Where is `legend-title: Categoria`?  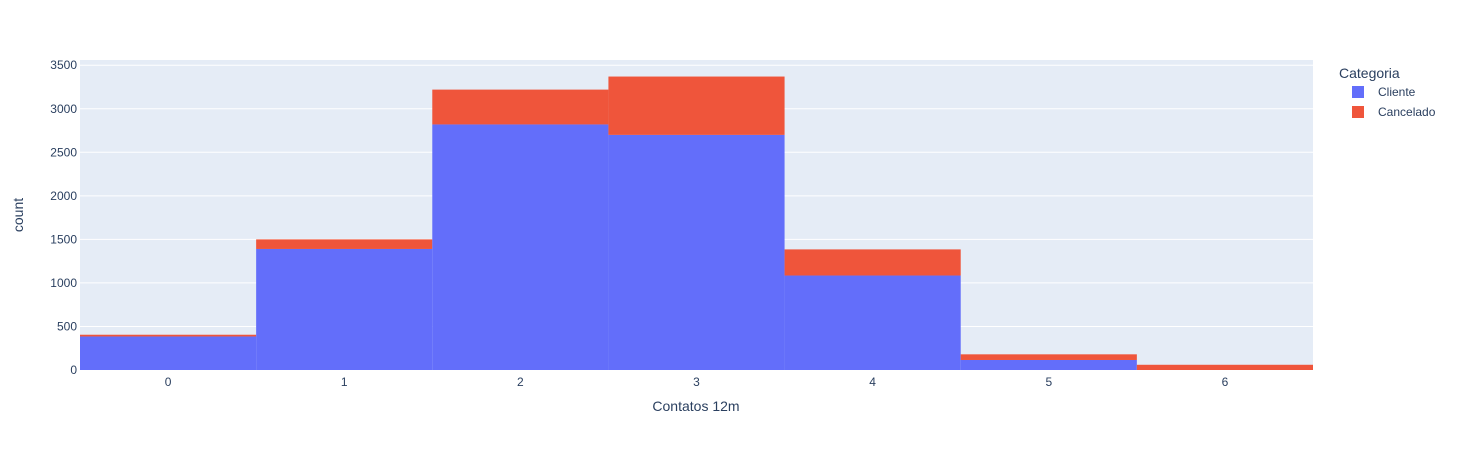
legend-title: Categoria is located at coordinates (1369, 73).